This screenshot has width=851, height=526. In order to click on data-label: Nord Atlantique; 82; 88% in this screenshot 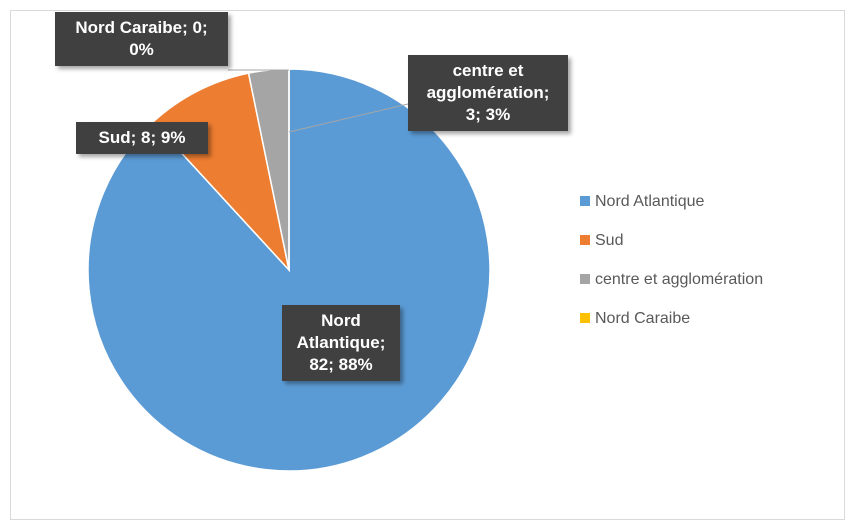, I will do `click(341, 343)`.